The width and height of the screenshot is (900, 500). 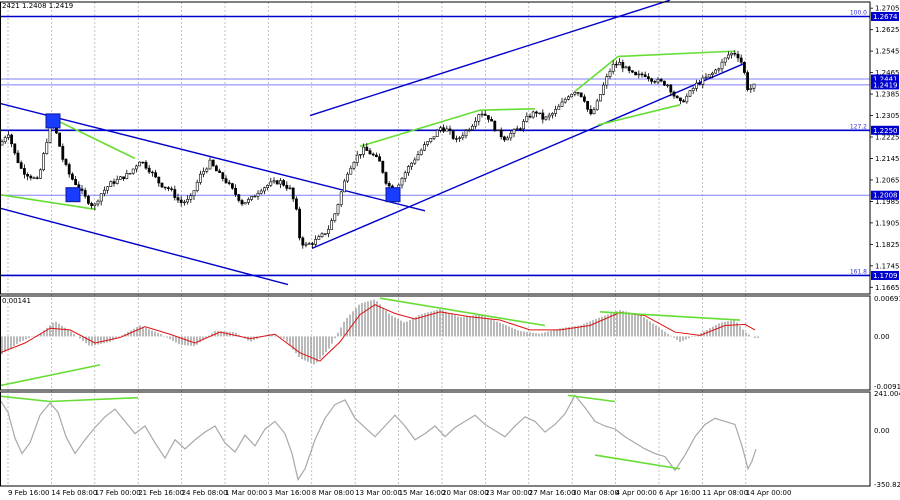 I want to click on time-tick-label: 9 Feb 16:00, so click(x=28, y=493).